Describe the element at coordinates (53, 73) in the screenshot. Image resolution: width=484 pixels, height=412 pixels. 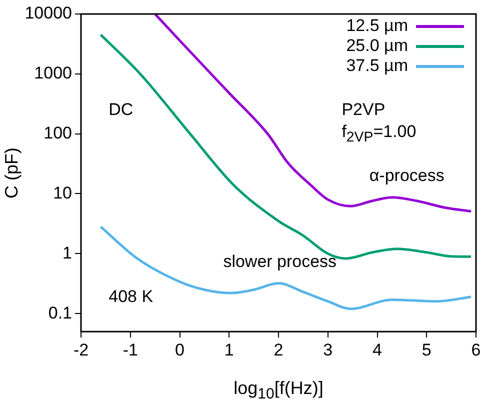
I see `y-tick-label: 1000` at that location.